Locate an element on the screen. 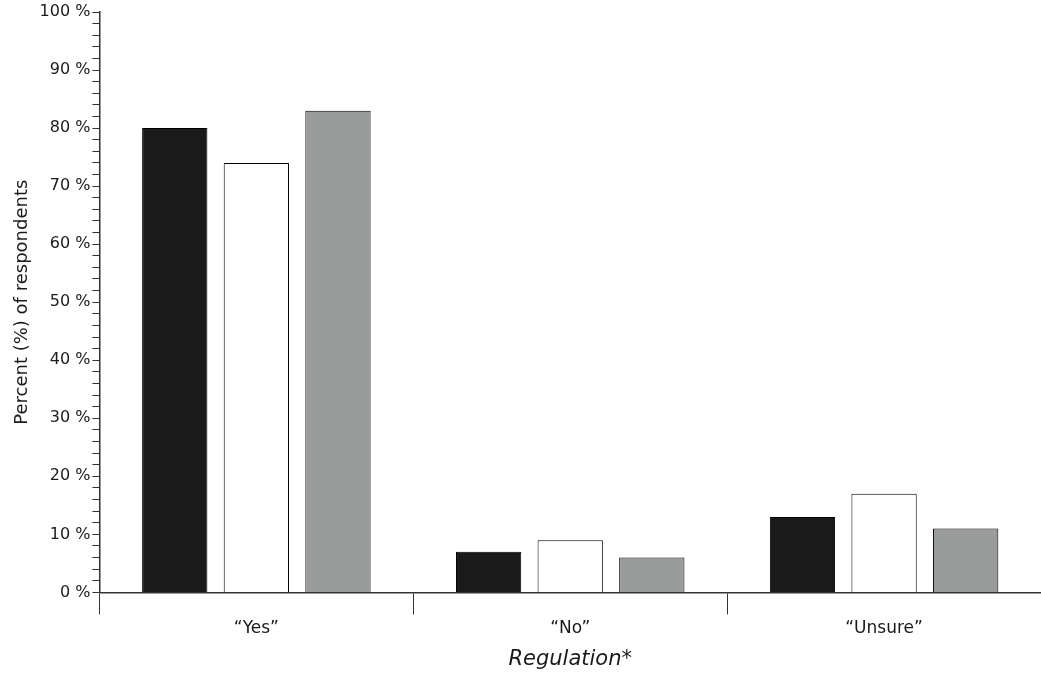 This screenshot has height=684, width=1041. y-tick-label: 20 % is located at coordinates (70, 475).